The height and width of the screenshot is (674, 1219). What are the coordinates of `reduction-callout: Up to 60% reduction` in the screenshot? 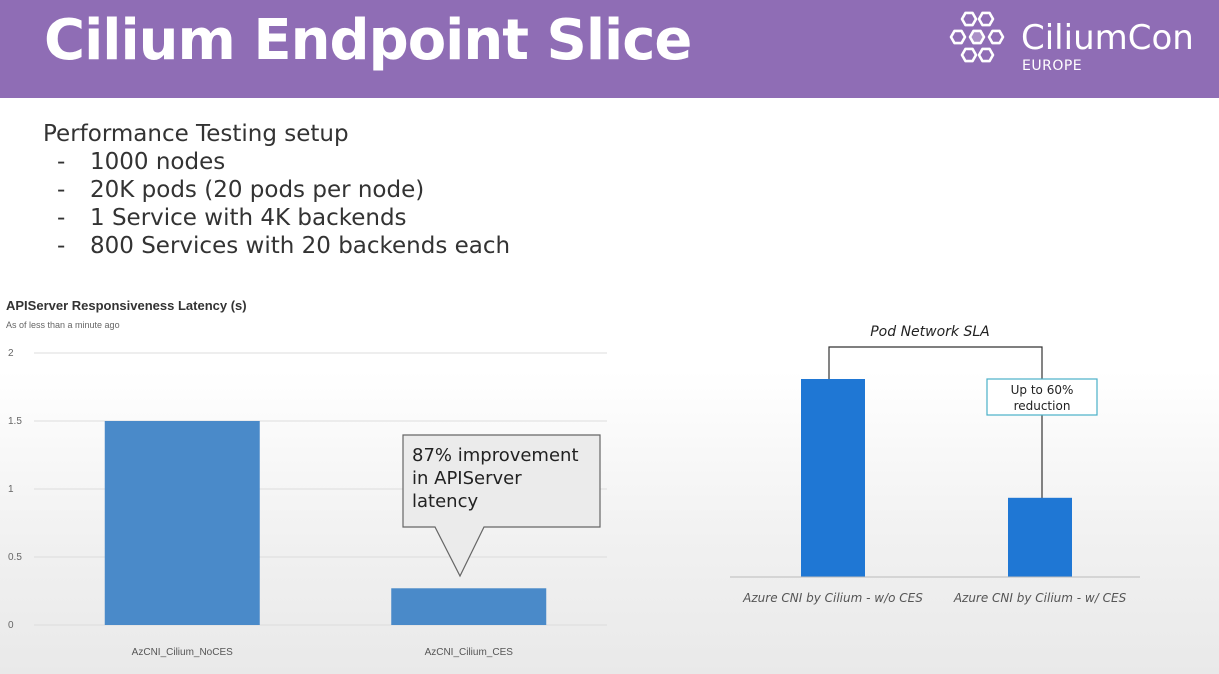 It's located at (1042, 397).